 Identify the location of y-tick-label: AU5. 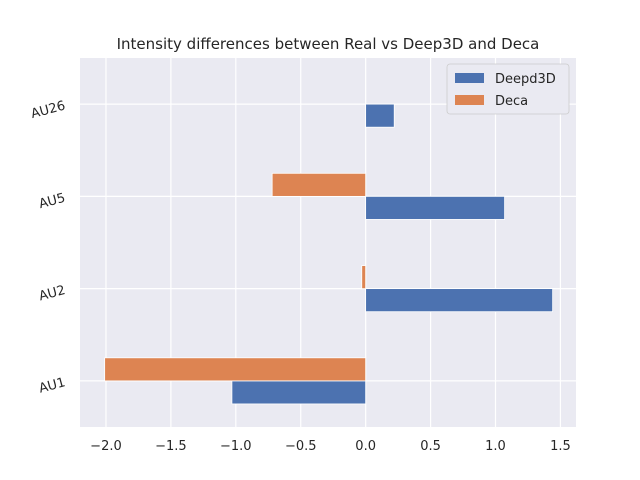
(52, 201).